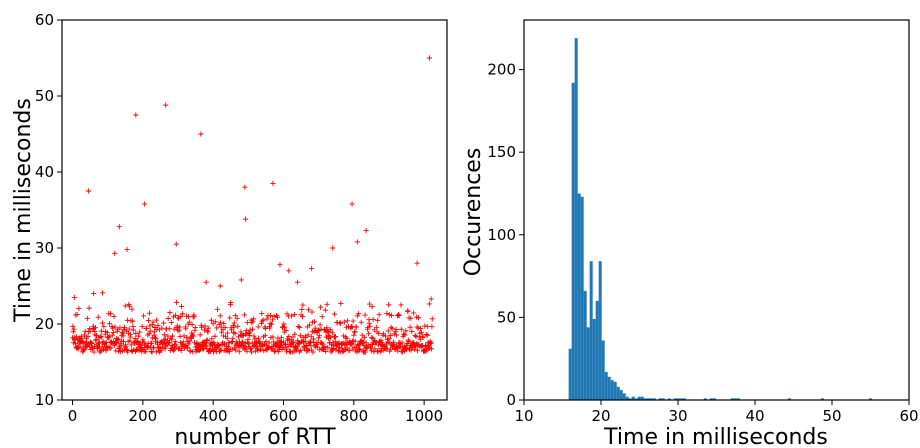 The width and height of the screenshot is (920, 448). Describe the element at coordinates (44, 324) in the screenshot. I see `scatter-y-tick-label: 20` at that location.